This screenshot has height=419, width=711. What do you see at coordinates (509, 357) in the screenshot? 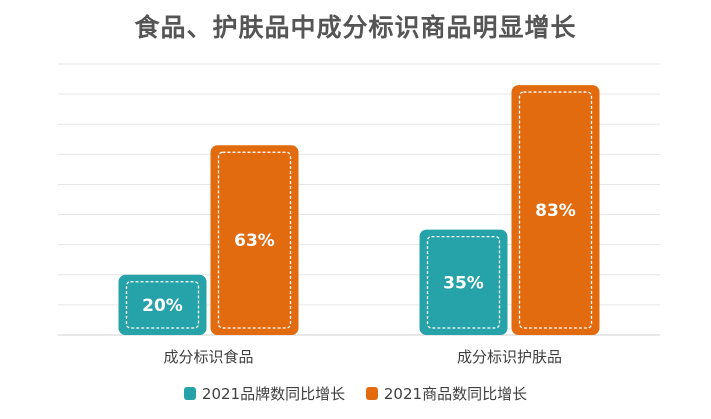
I see `x-tick-label: 成分标识护肤品` at bounding box center [509, 357].